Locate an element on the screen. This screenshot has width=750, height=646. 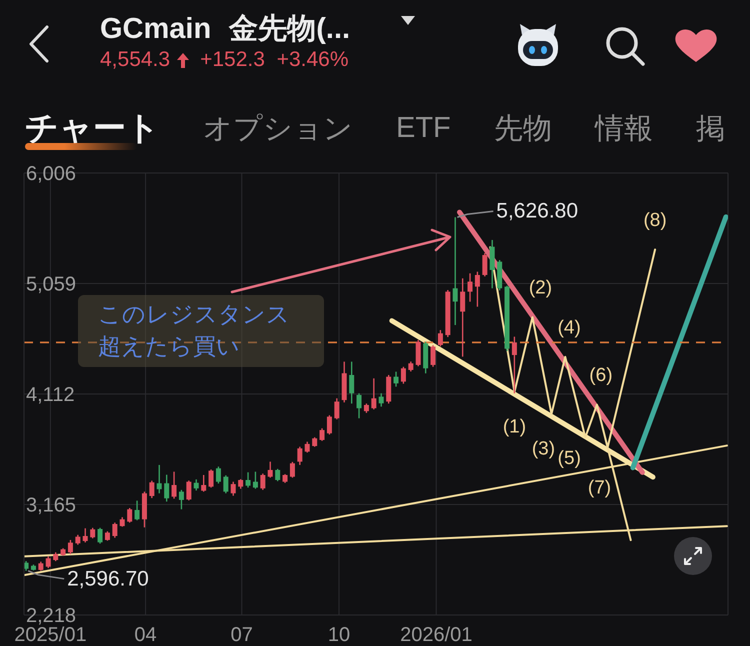
y-tick-label: 5,059 is located at coordinates (51, 285).